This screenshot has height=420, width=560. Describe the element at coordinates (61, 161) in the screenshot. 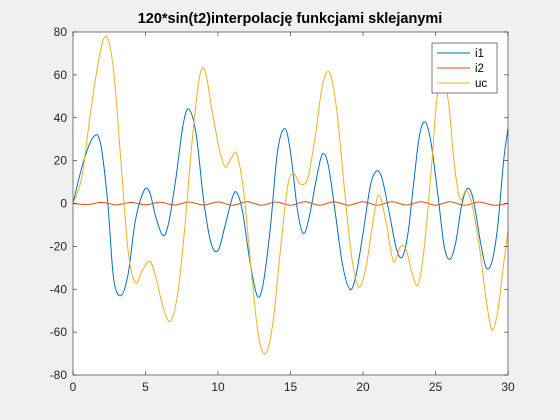

I see `y-tick-label: 20` at that location.